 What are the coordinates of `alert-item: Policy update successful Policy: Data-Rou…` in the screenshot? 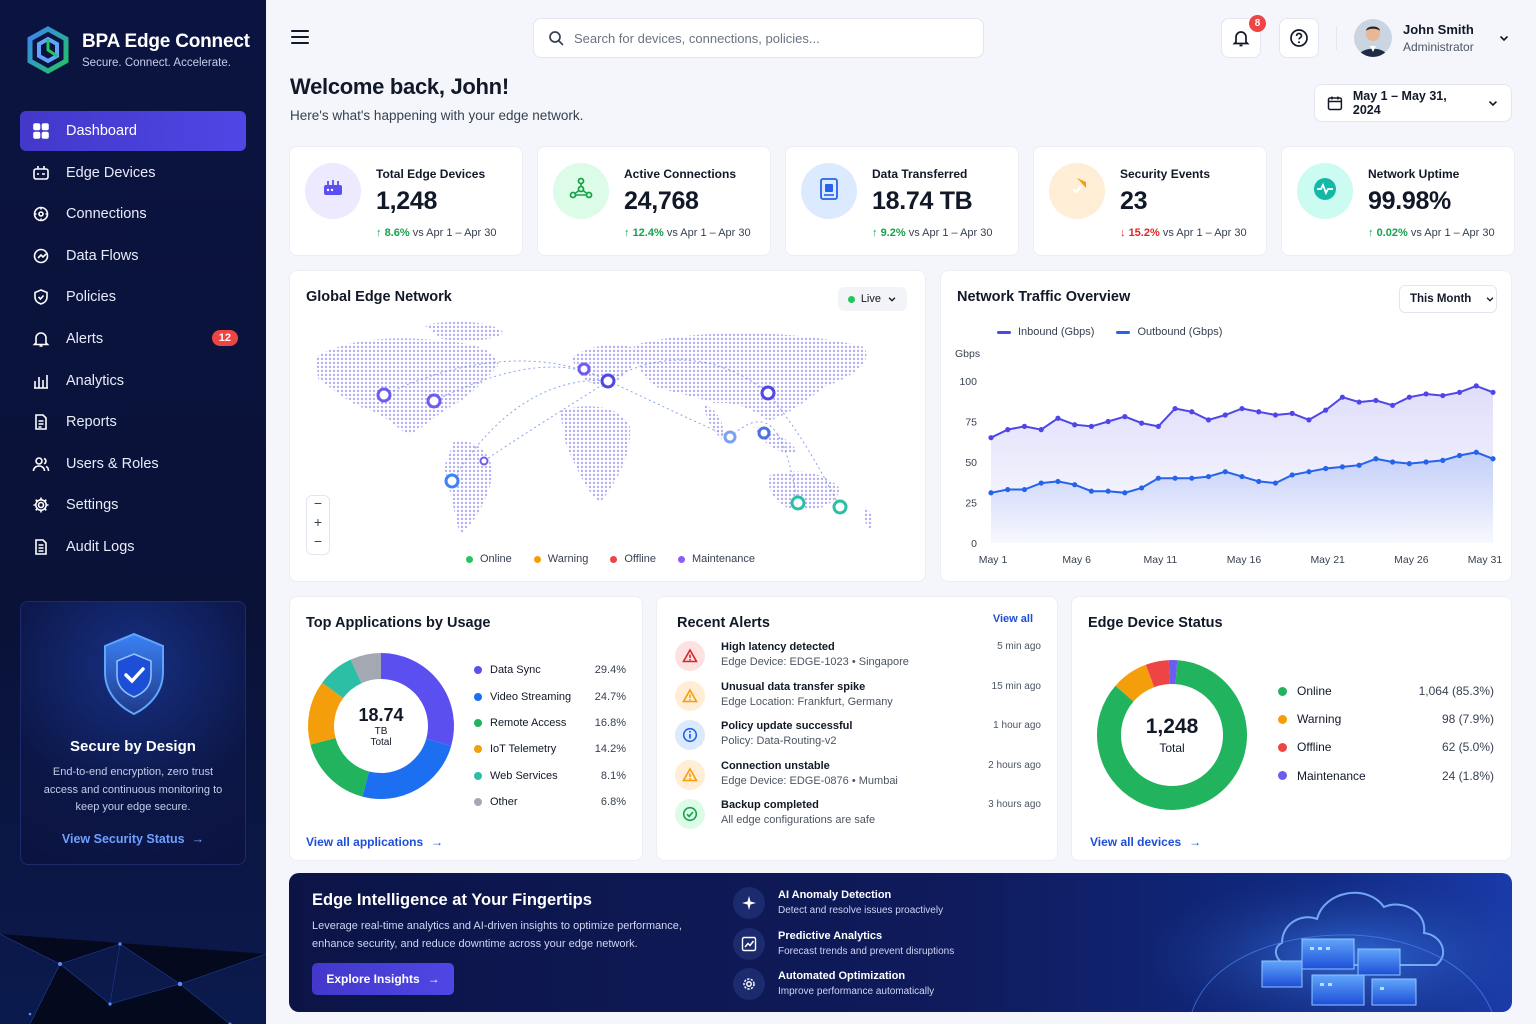 It's located at (858, 738).